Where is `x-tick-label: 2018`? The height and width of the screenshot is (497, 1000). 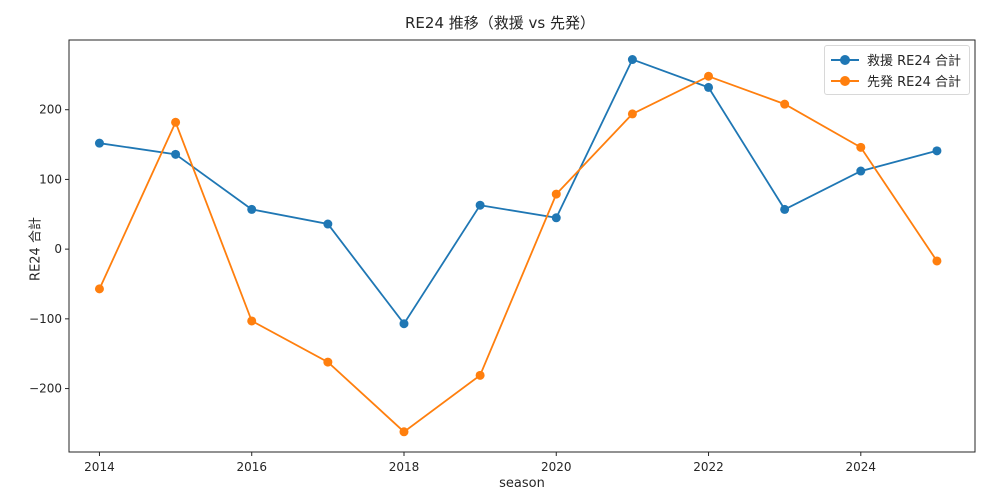
x-tick-label: 2018 is located at coordinates (404, 467).